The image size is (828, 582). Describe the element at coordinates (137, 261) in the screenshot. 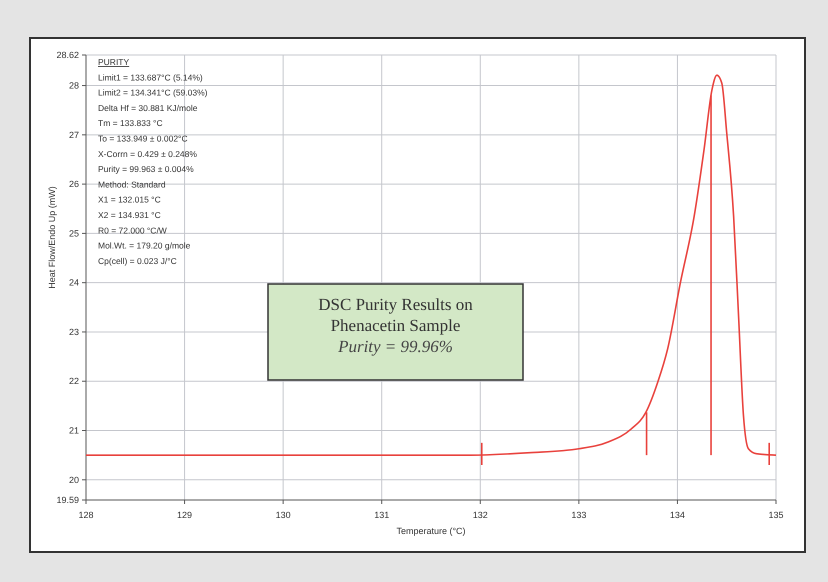

I see `annotation: Cp(cell) = 0.023 J/°C` at that location.